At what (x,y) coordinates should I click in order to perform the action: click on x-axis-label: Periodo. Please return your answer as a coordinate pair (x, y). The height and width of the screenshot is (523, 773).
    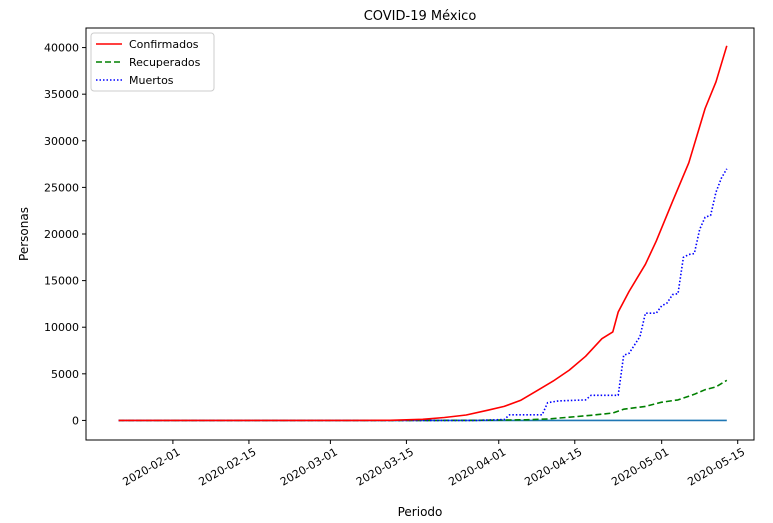
    Looking at the image, I should click on (420, 512).